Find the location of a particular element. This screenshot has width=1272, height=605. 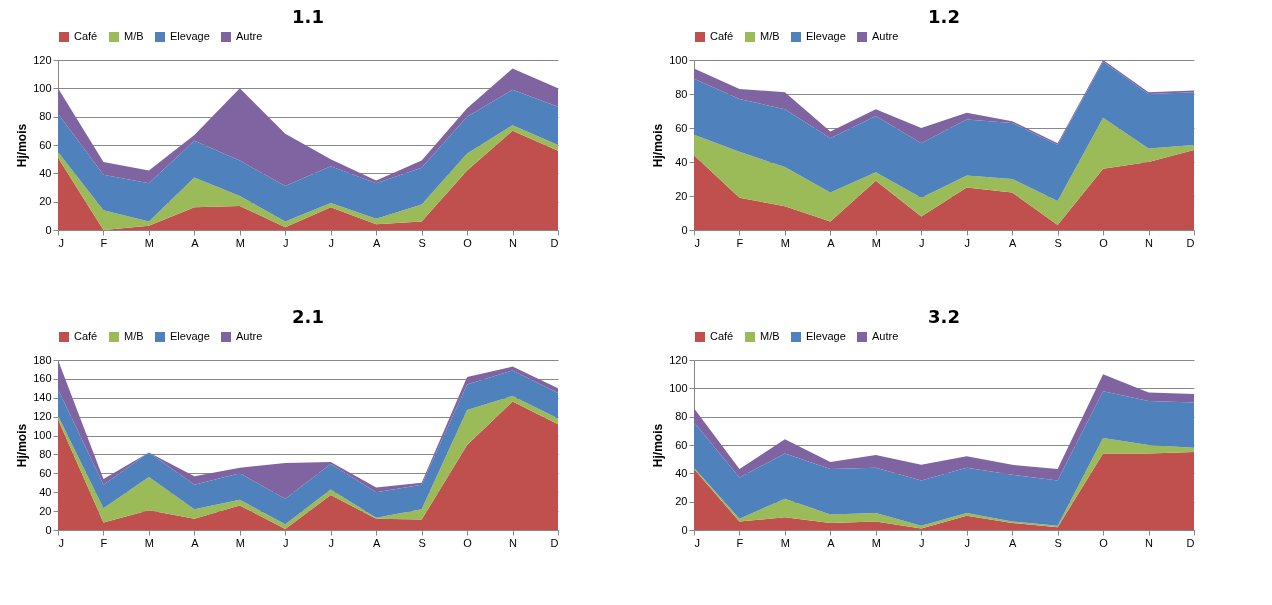

chart-title: 1.1 is located at coordinates (308, 16).